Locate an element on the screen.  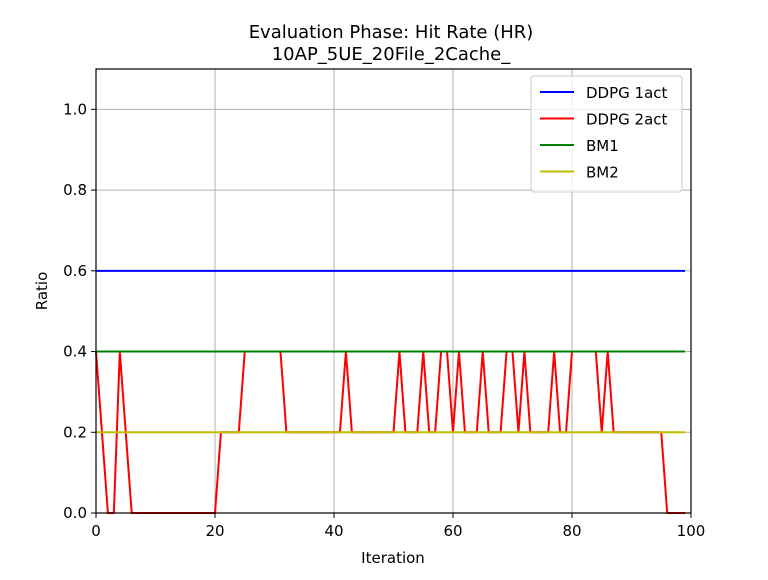
legend-label-bm1: BM1 is located at coordinates (602, 146).